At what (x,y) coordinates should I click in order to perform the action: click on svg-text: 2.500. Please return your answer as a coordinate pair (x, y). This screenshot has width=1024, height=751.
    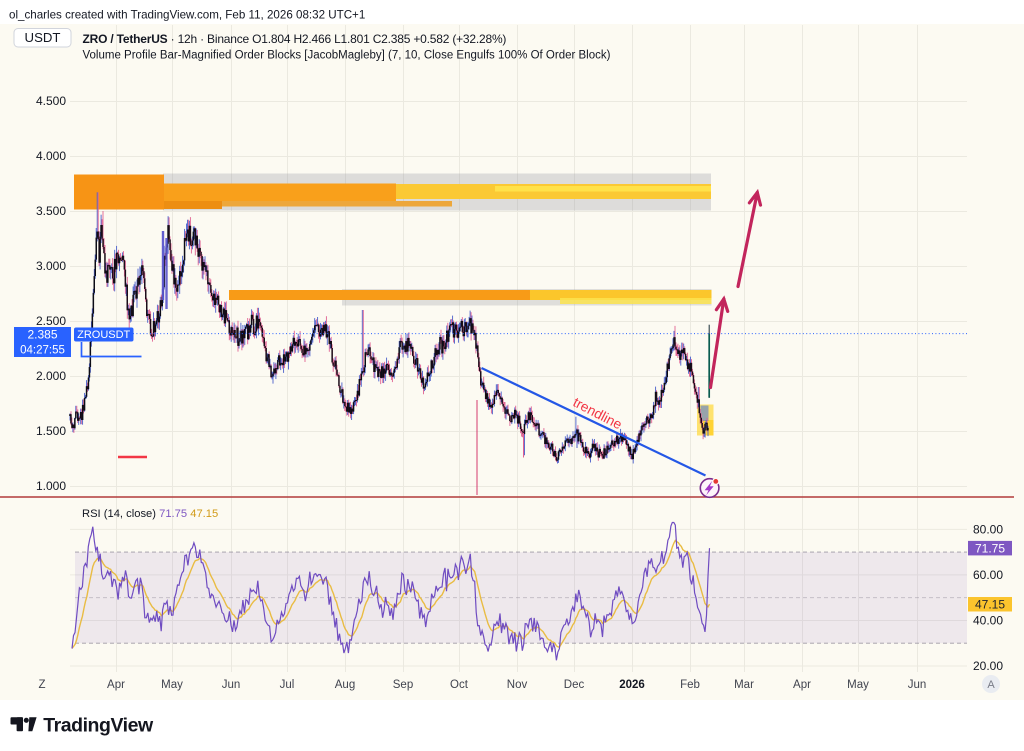
    Looking at the image, I should click on (51, 321).